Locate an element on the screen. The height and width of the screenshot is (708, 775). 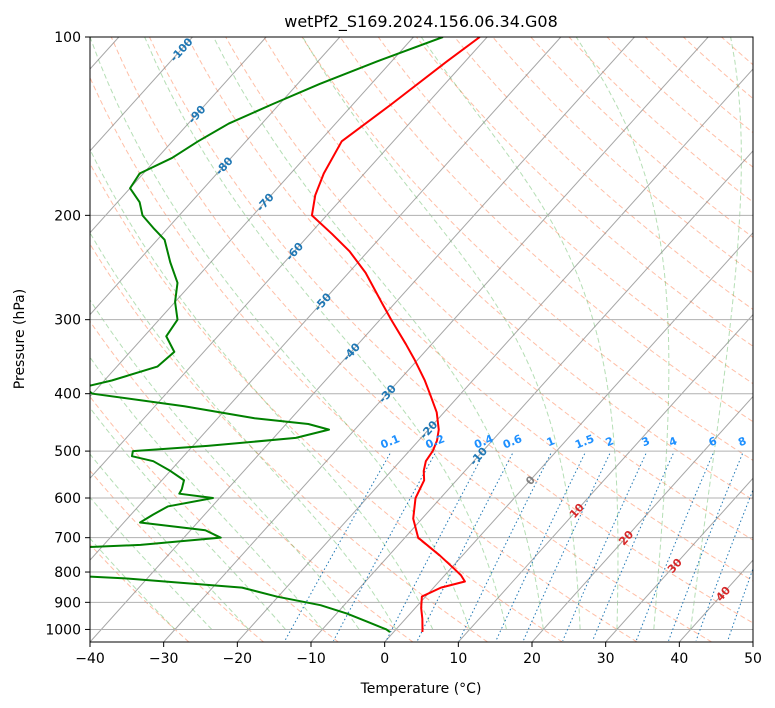
y-tick-label: 800 is located at coordinates (67, 573).